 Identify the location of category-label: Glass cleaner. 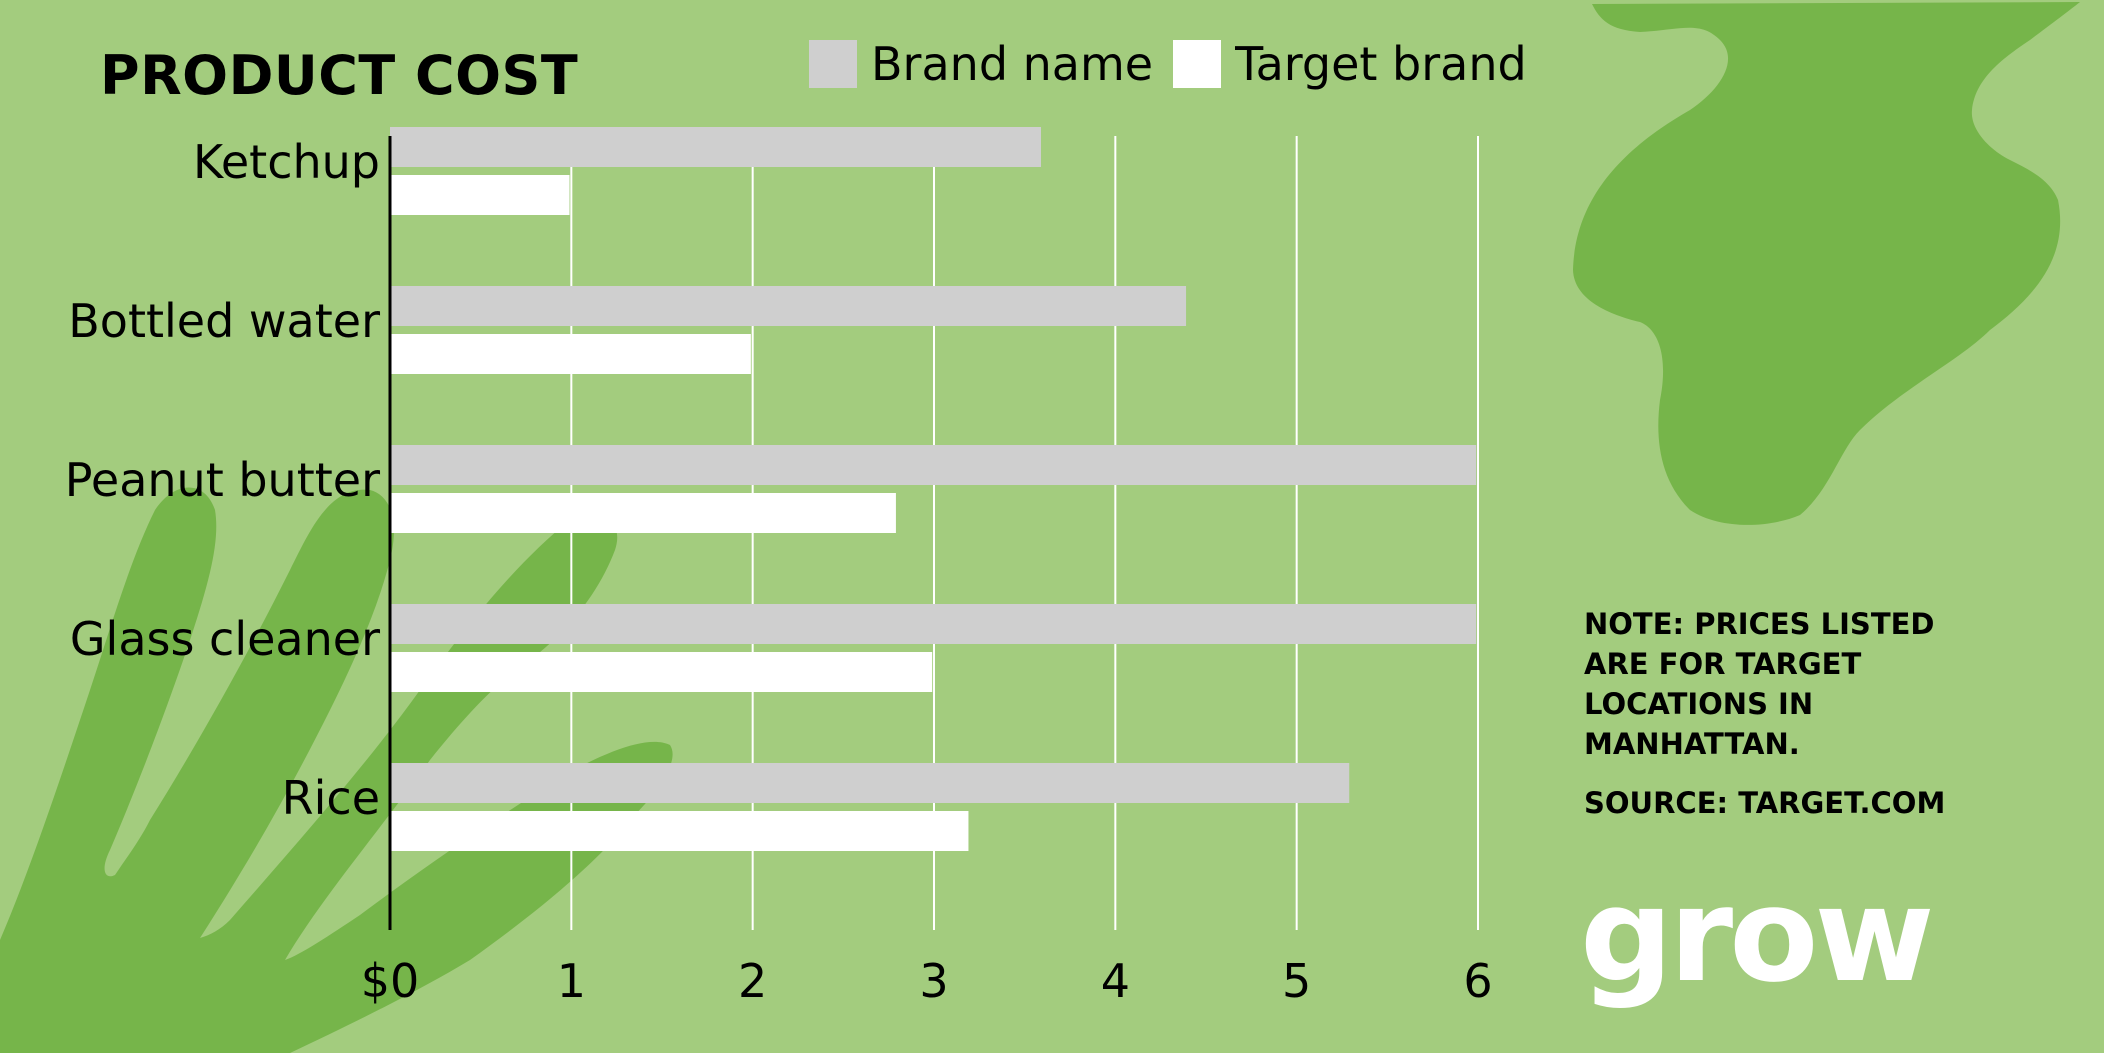
(225, 639).